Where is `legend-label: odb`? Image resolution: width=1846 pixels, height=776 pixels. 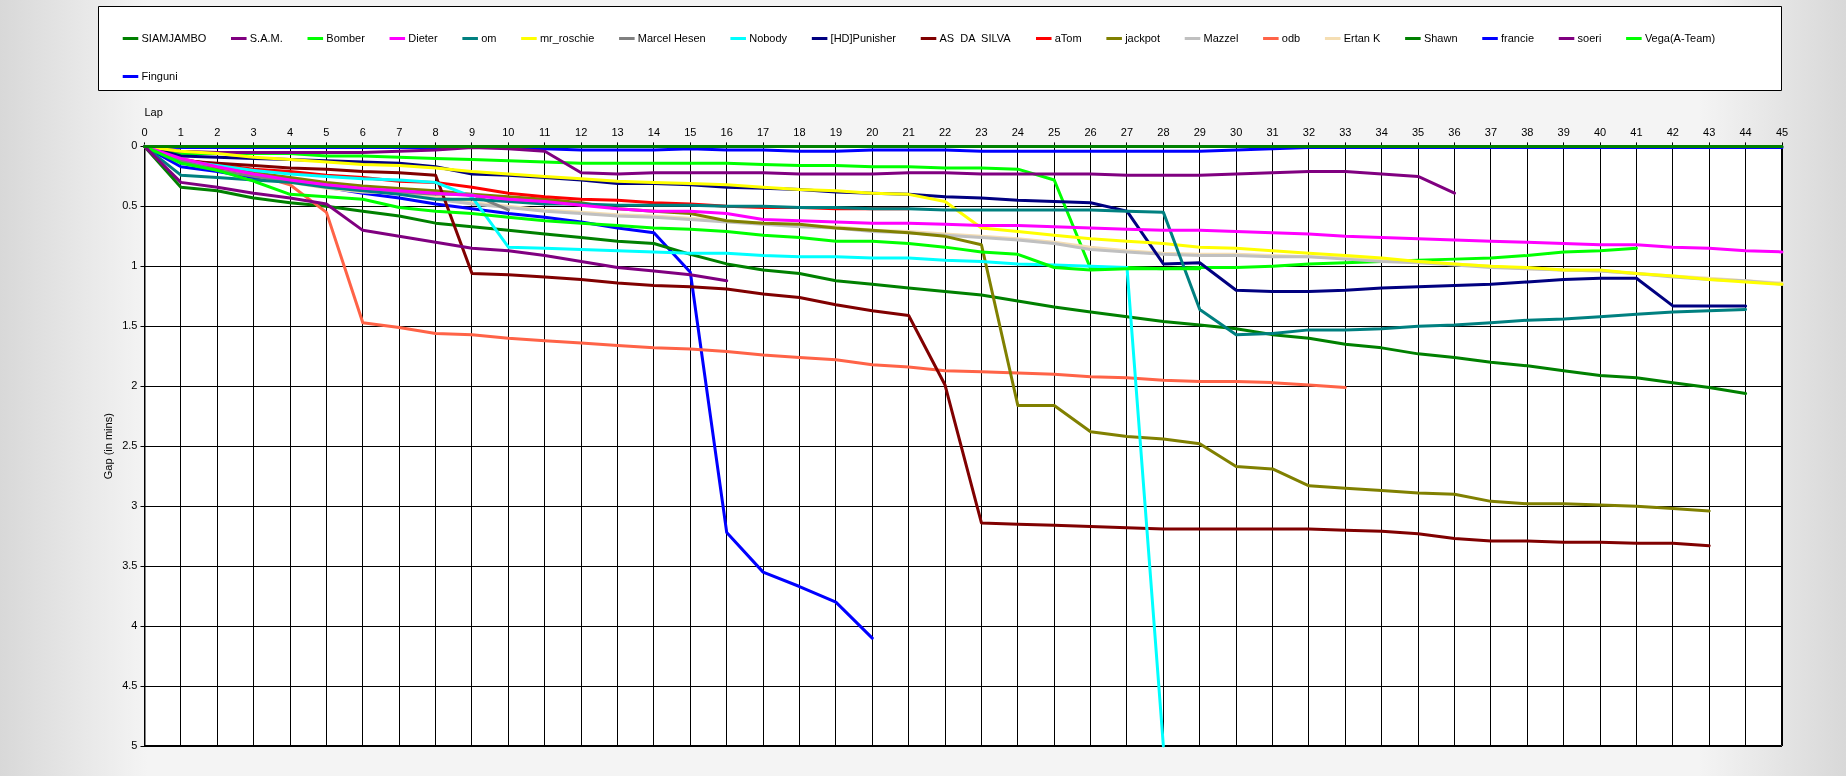
legend-label: odb is located at coordinates (1291, 37).